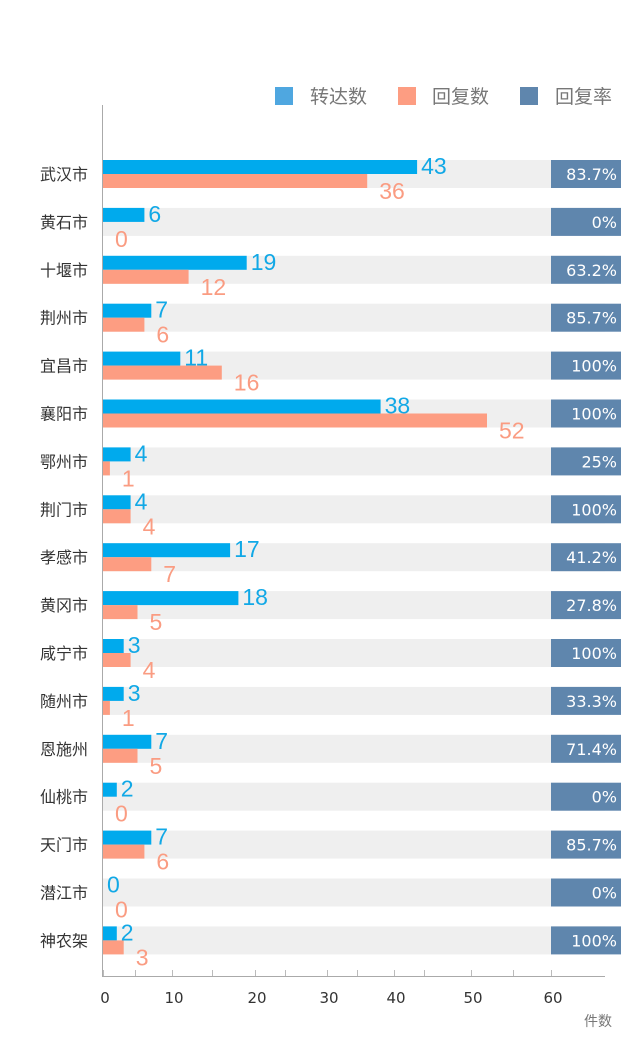 The width and height of the screenshot is (640, 1048). I want to click on category-row: 随州市 31 33.3%, so click(330, 705).